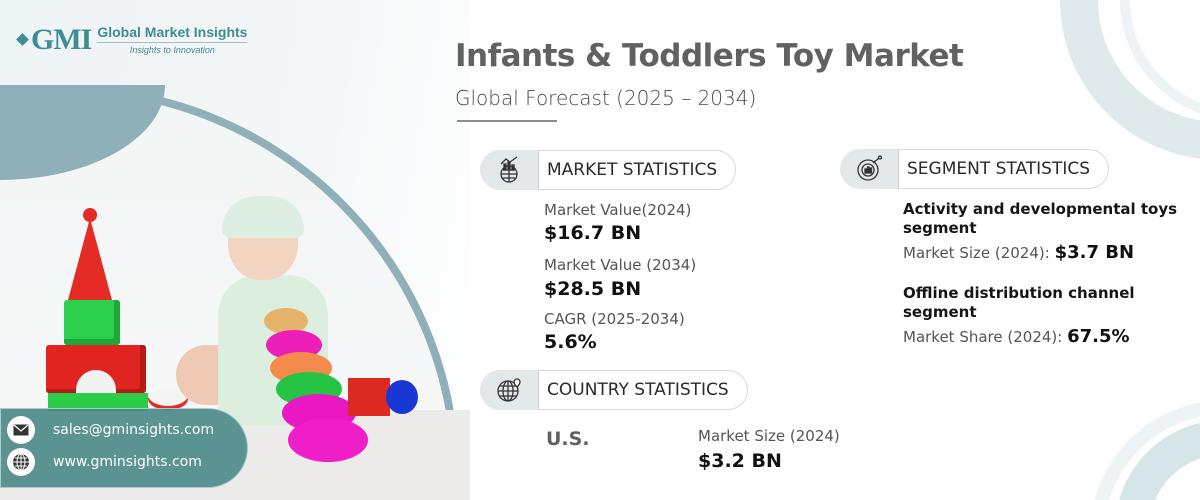 This screenshot has height=500, width=1200. I want to click on segment-statistics-header: SEGMENT STATISTICS, so click(975, 169).